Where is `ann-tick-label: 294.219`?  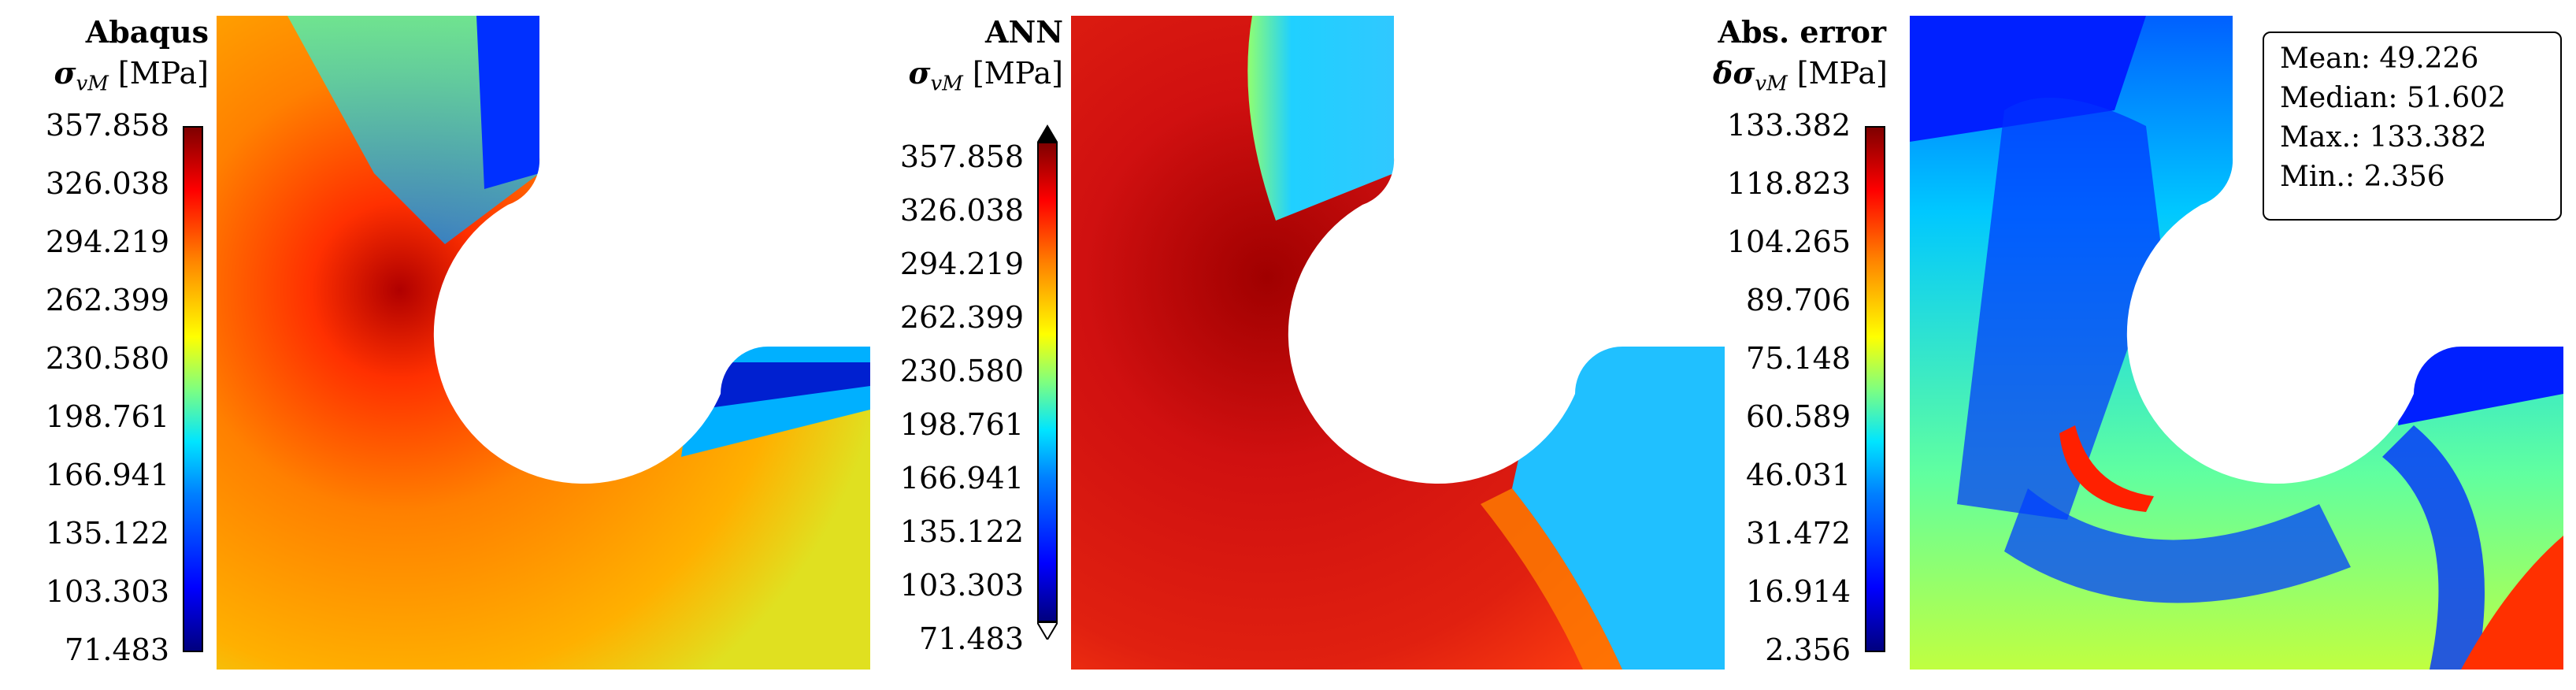 ann-tick-label: 294.219 is located at coordinates (961, 264).